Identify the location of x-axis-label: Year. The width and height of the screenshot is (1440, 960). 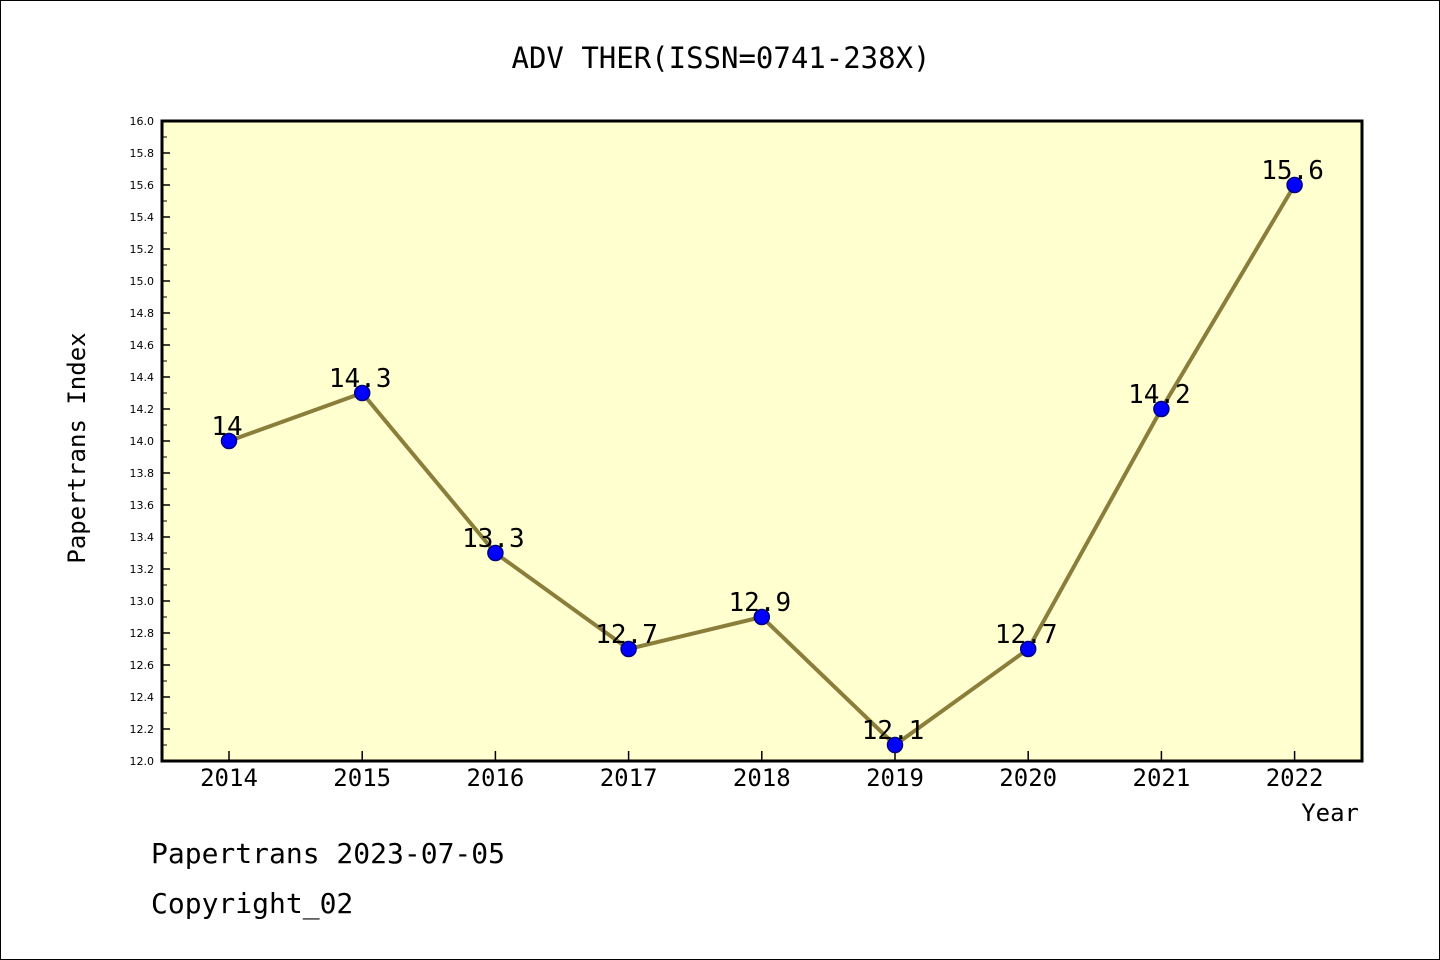
(1330, 813).